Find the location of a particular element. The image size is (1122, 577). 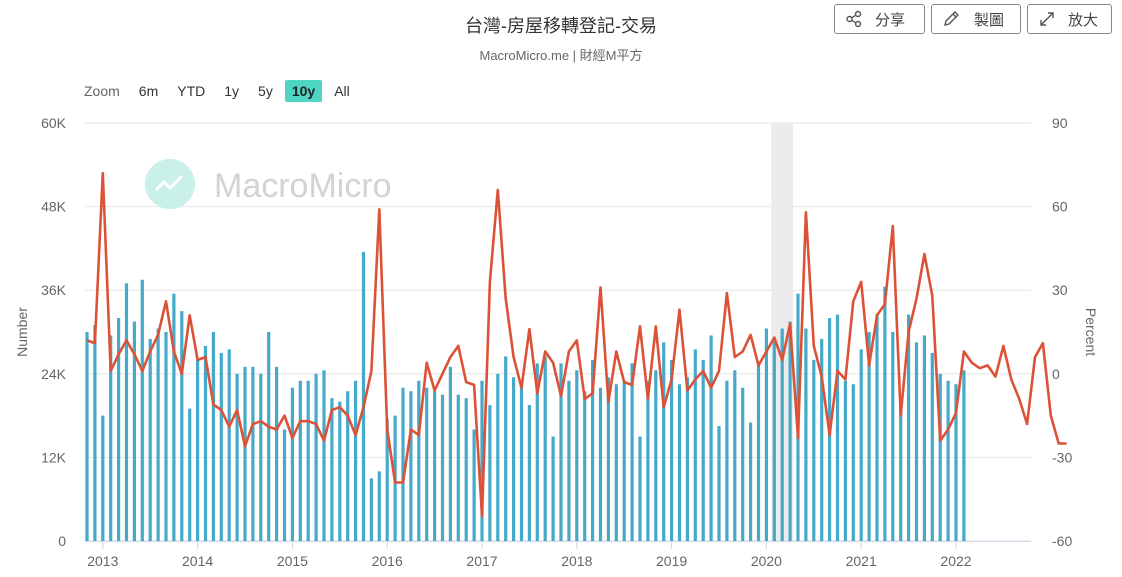

zoom-ytd-button: YTD is located at coordinates (191, 91).